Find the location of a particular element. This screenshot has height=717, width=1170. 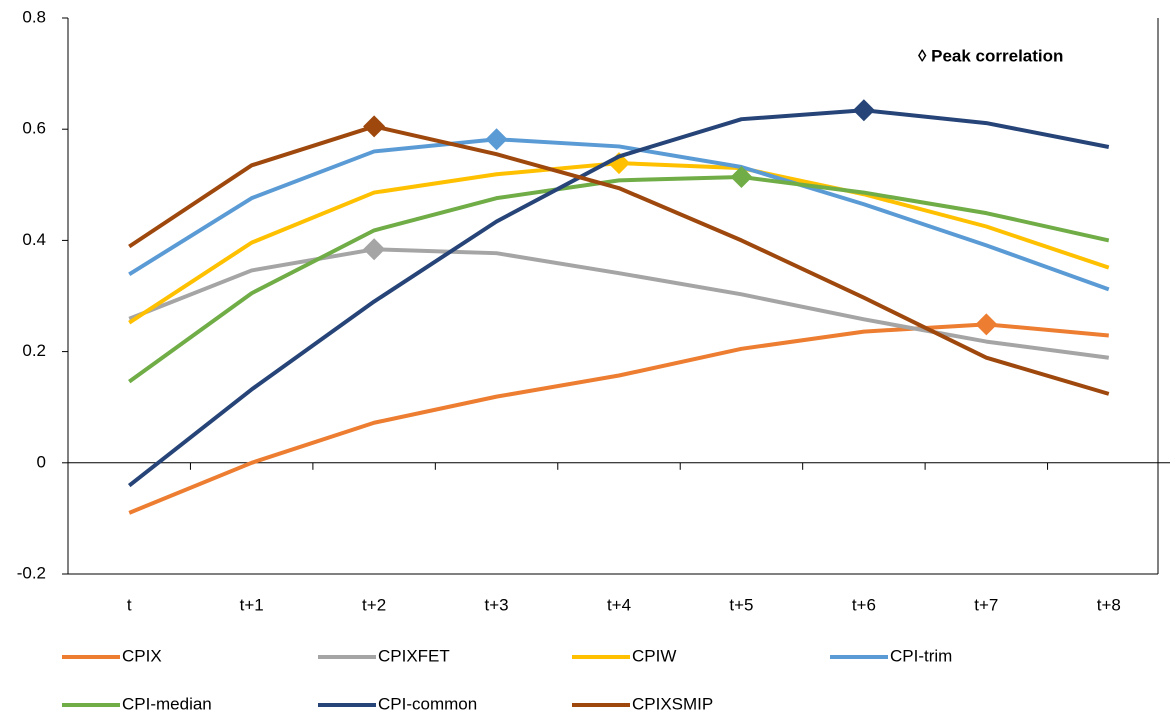

legend-label: CPIX is located at coordinates (142, 655).